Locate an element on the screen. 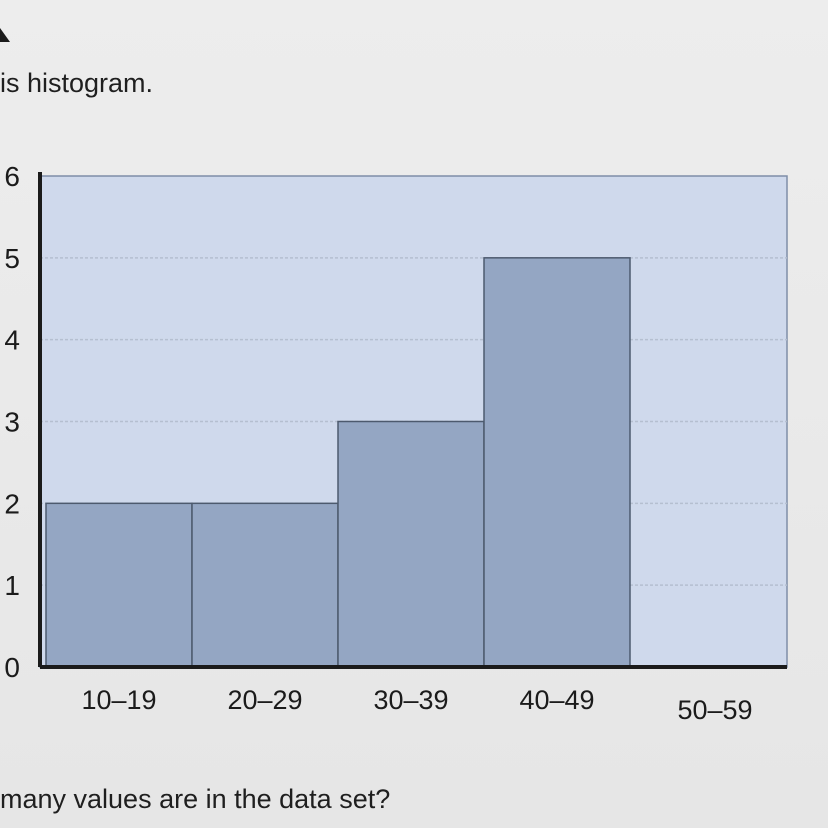  x-tick-labels: 10–19 20–29 30–39 40–49 50–59 is located at coordinates (416, 705).